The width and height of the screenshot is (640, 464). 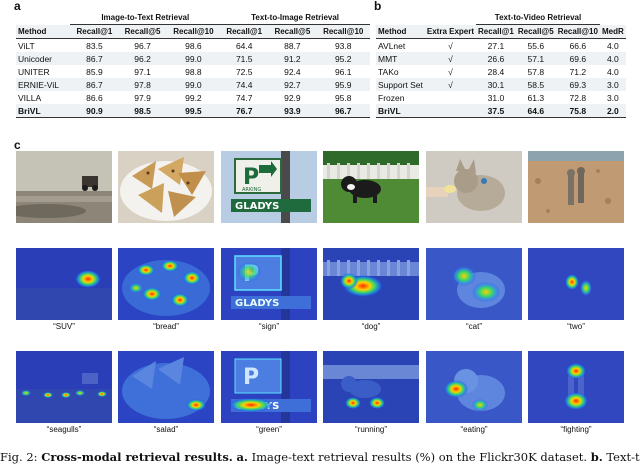 I want to click on method-cell: TAKo, so click(x=388, y=71).